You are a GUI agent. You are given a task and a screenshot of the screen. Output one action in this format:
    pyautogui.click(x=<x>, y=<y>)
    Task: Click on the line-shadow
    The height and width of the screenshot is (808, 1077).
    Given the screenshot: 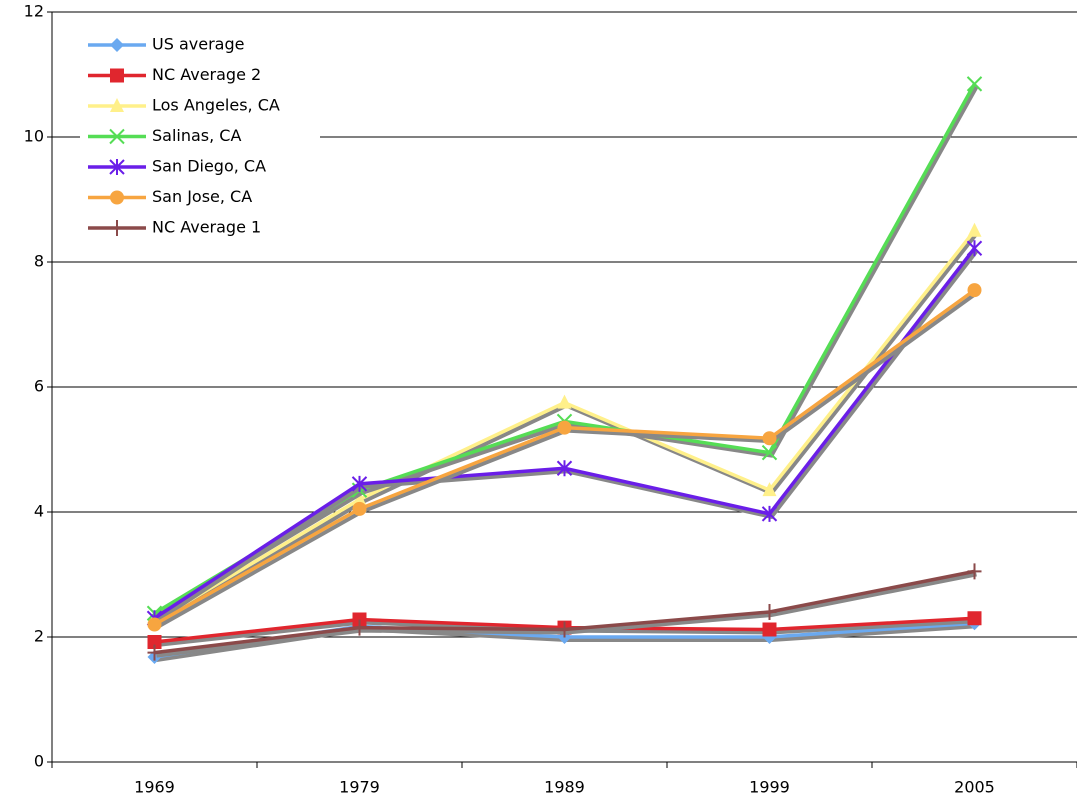 What is the action you would take?
    pyautogui.click(x=566, y=615)
    